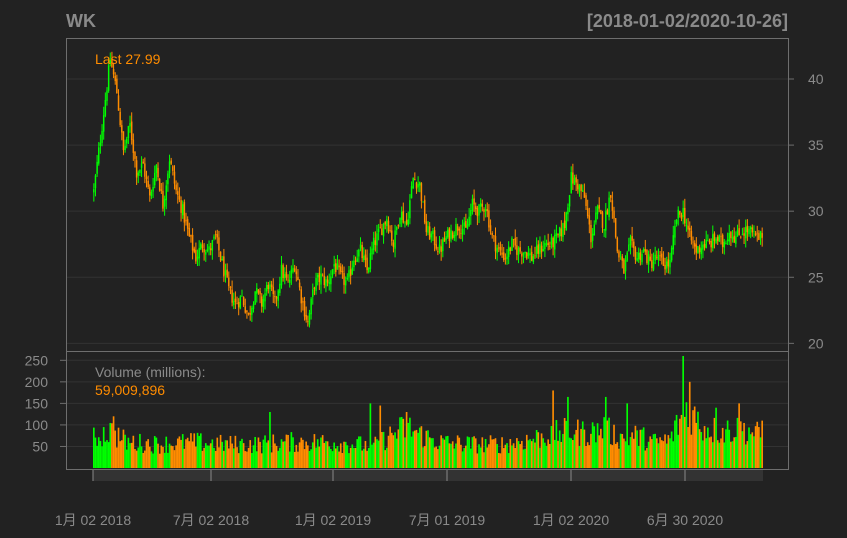 Image resolution: width=847 pixels, height=538 pixels. Describe the element at coordinates (128, 59) in the screenshot. I see `last-price-label: Last 27.99` at that location.